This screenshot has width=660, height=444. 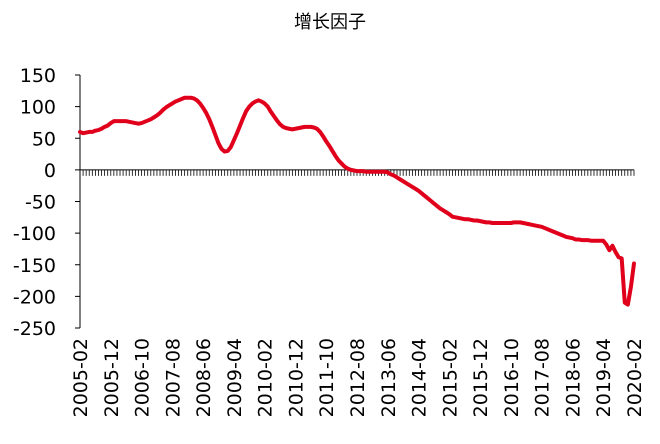 I want to click on chart-title: 增长因子, so click(x=330, y=22).